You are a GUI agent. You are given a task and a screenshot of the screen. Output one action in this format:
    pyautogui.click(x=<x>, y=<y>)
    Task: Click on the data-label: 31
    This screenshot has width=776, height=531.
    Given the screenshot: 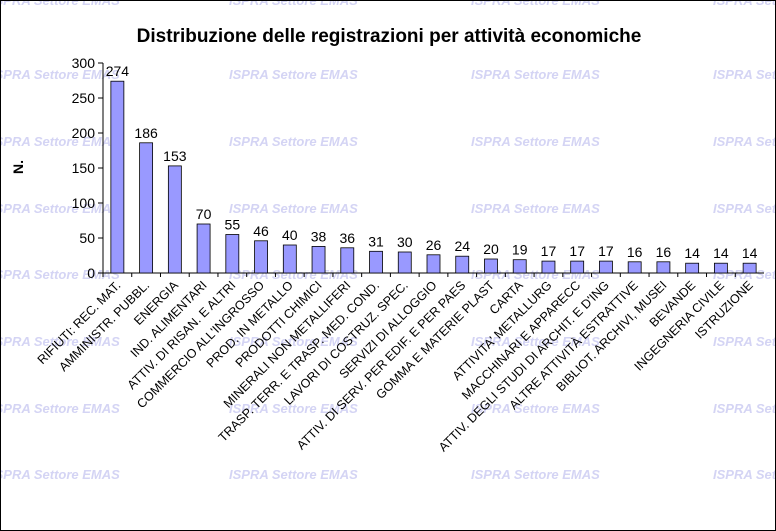 What is the action you would take?
    pyautogui.click(x=376, y=241)
    